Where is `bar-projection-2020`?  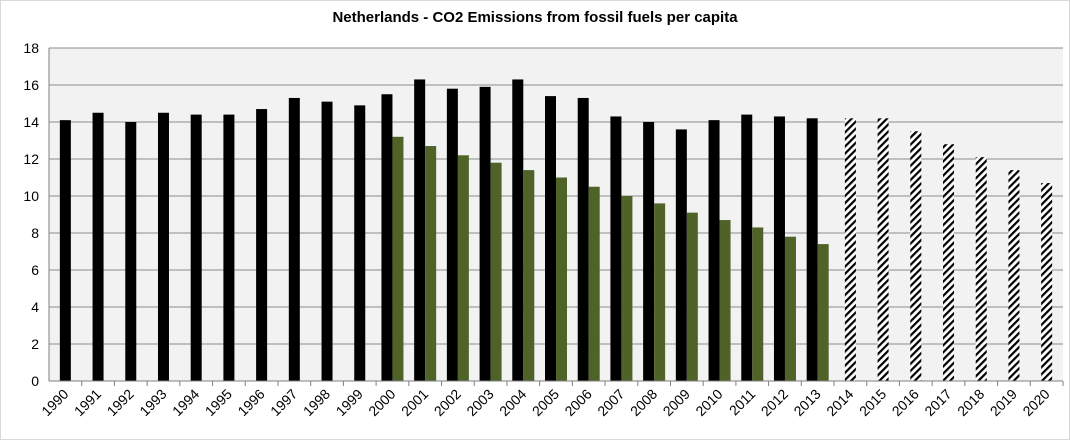
bar-projection-2020 is located at coordinates (1047, 282).